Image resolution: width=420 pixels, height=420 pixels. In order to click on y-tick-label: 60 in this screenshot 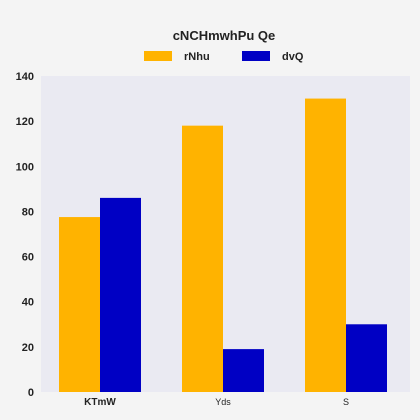, I will do `click(28, 258)`.